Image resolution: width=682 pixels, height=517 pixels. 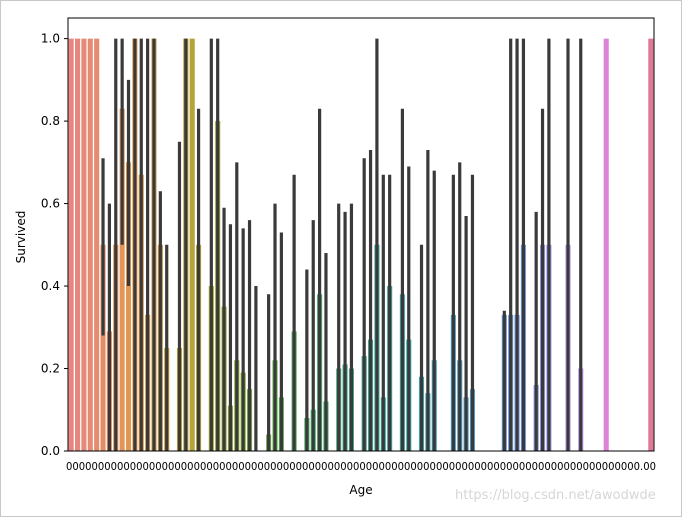 I want to click on y-axis: 0.0 0.2 0.4 0.6 0.8 1.0, so click(x=54, y=245).